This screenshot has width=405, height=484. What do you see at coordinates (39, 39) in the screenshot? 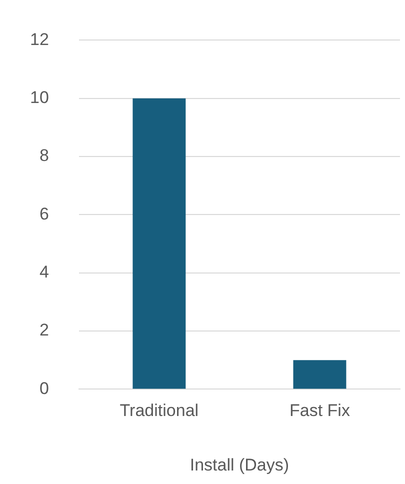
I see `y-tick-label: 12` at bounding box center [39, 39].